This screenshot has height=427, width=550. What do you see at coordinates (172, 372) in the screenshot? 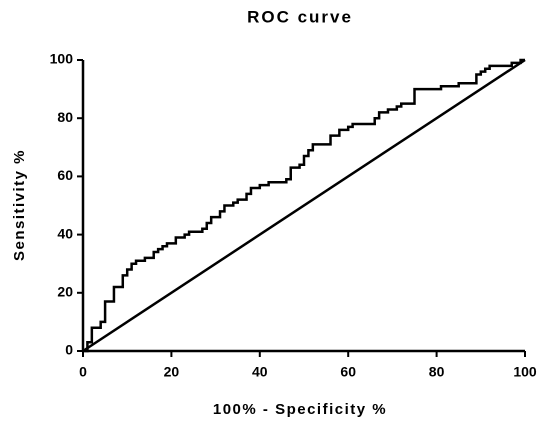
I see `x-tick-label: 20` at bounding box center [172, 372].